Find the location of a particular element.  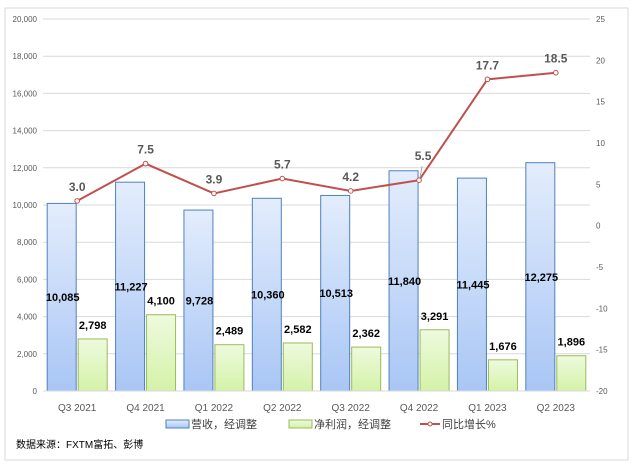

revenue-data-label: 10,513 is located at coordinates (336, 294).